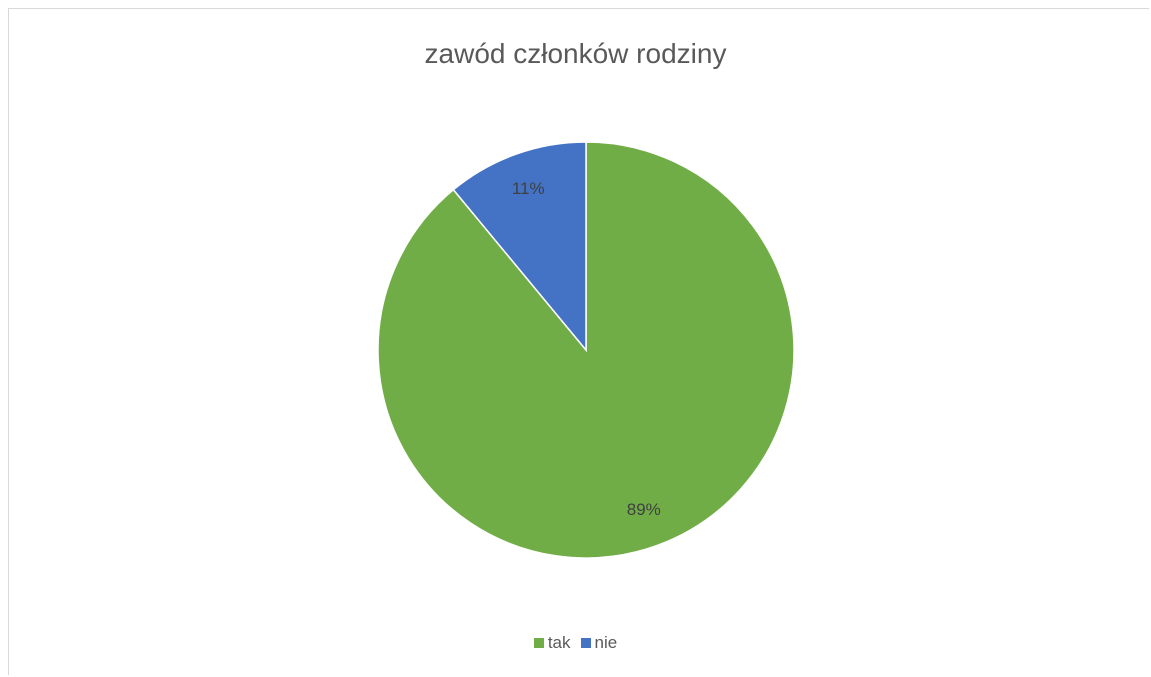  I want to click on data-label-nie: 11%, so click(528, 188).